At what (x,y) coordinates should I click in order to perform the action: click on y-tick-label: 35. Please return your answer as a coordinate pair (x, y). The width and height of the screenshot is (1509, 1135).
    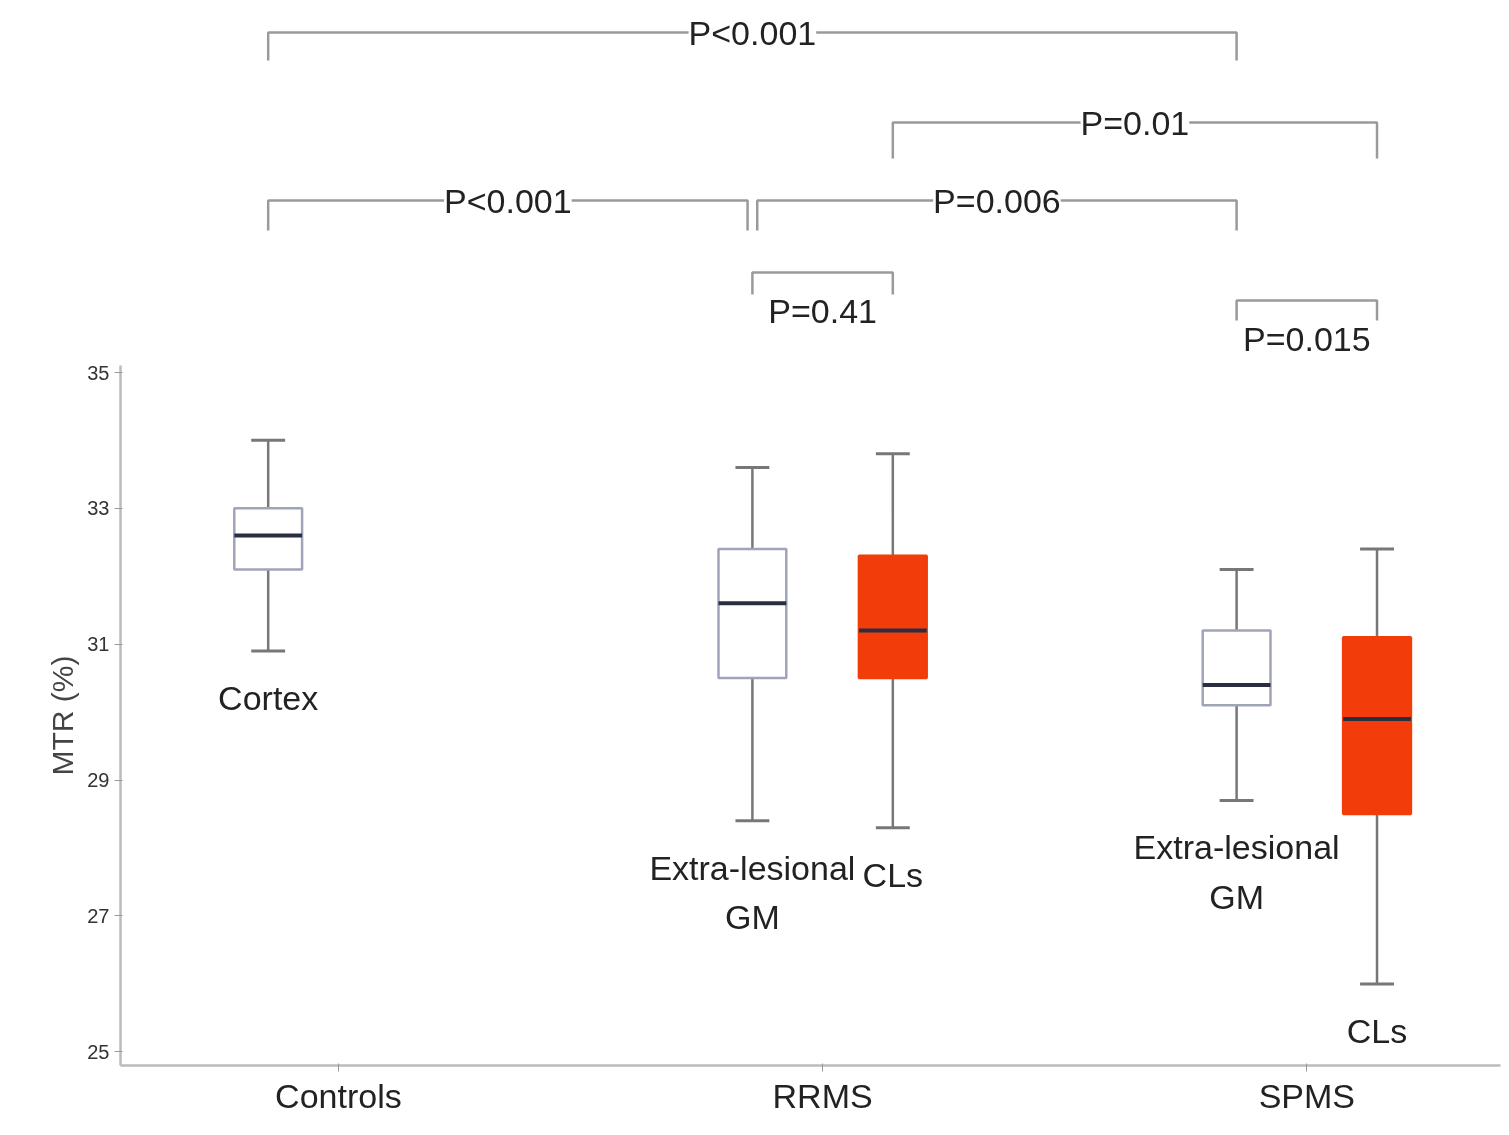
    Looking at the image, I should click on (98, 372).